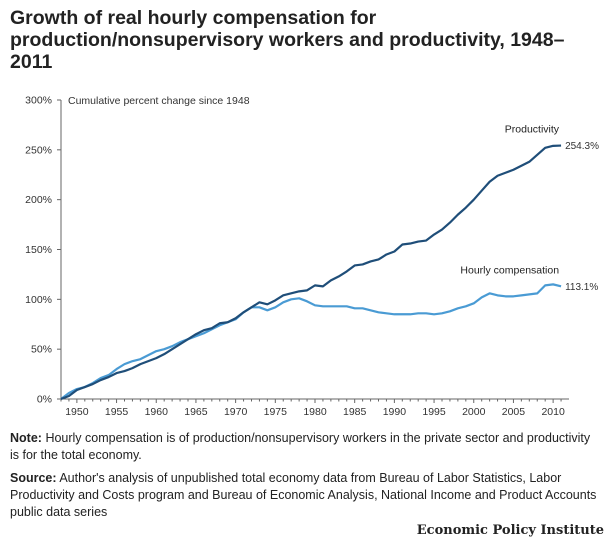 The image size is (614, 548). What do you see at coordinates (26, 438) in the screenshot?
I see `note-label: Note:` at bounding box center [26, 438].